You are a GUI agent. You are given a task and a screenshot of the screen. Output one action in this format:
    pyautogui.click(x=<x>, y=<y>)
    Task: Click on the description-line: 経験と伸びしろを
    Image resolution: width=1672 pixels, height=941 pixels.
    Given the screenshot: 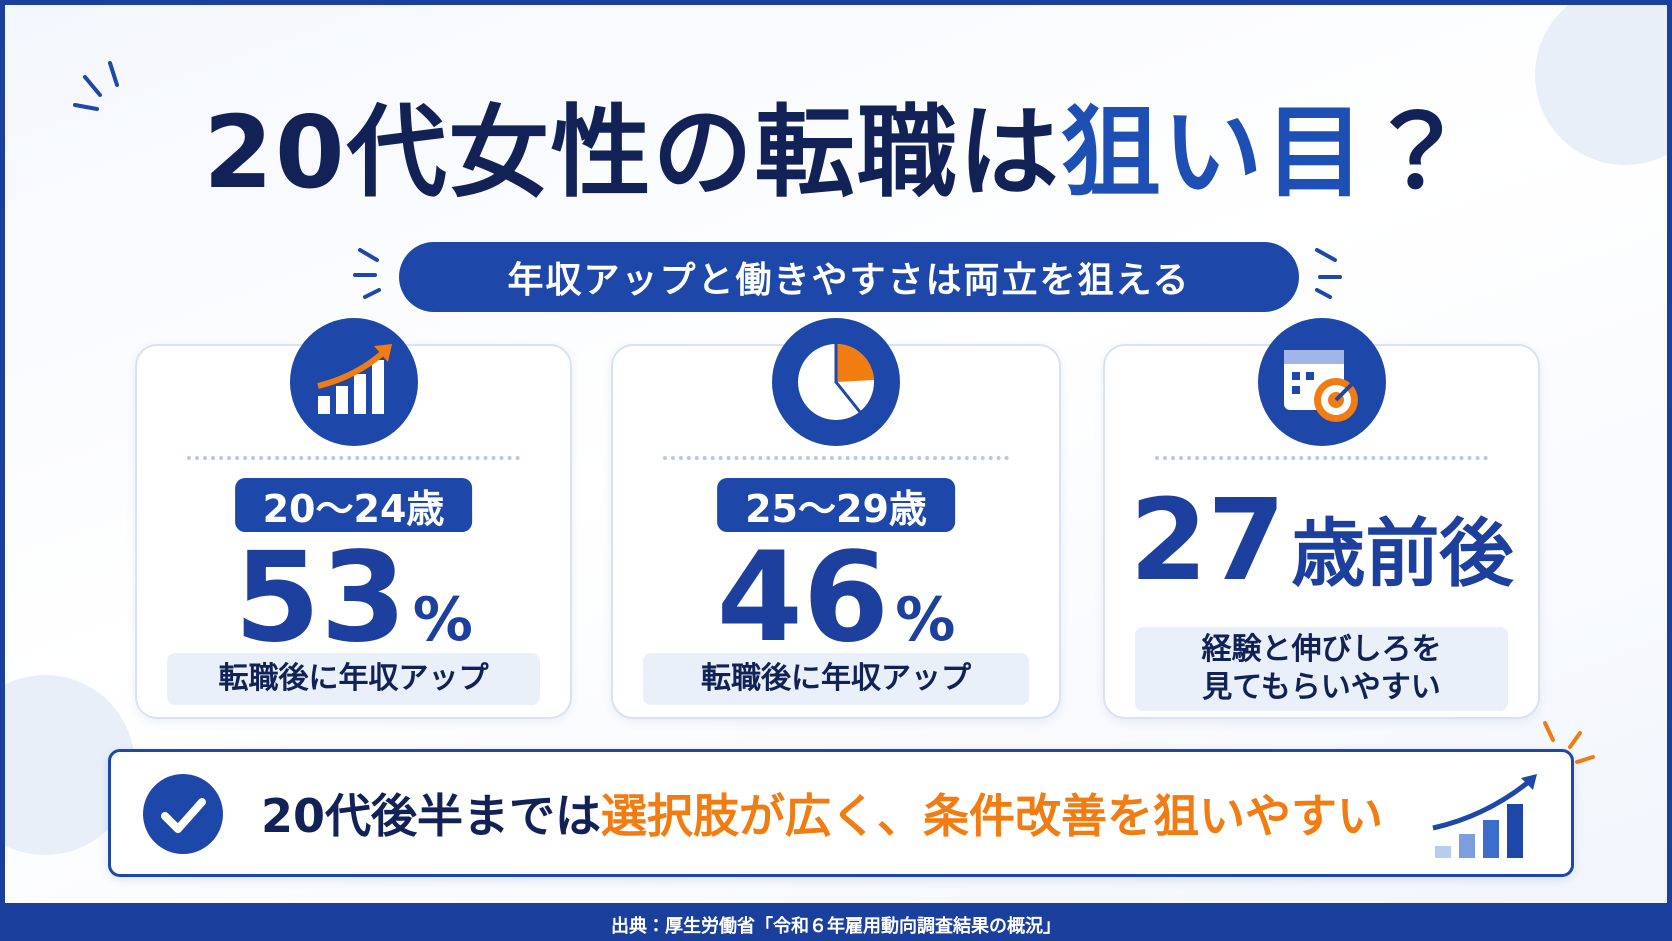 What is the action you would take?
    pyautogui.click(x=1321, y=649)
    